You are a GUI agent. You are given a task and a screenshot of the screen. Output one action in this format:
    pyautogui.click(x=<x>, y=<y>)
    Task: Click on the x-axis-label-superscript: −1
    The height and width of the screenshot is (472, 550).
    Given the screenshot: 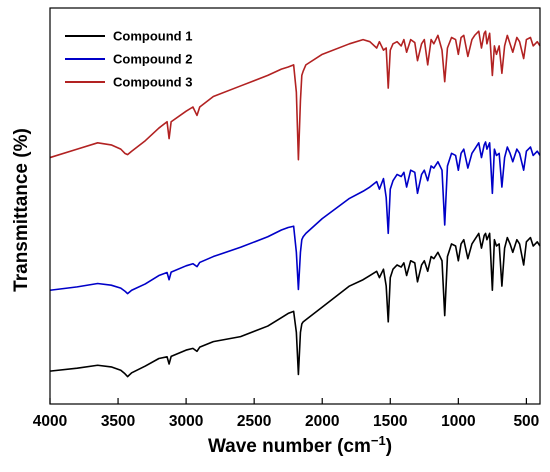 What is the action you would take?
    pyautogui.click(x=378, y=440)
    